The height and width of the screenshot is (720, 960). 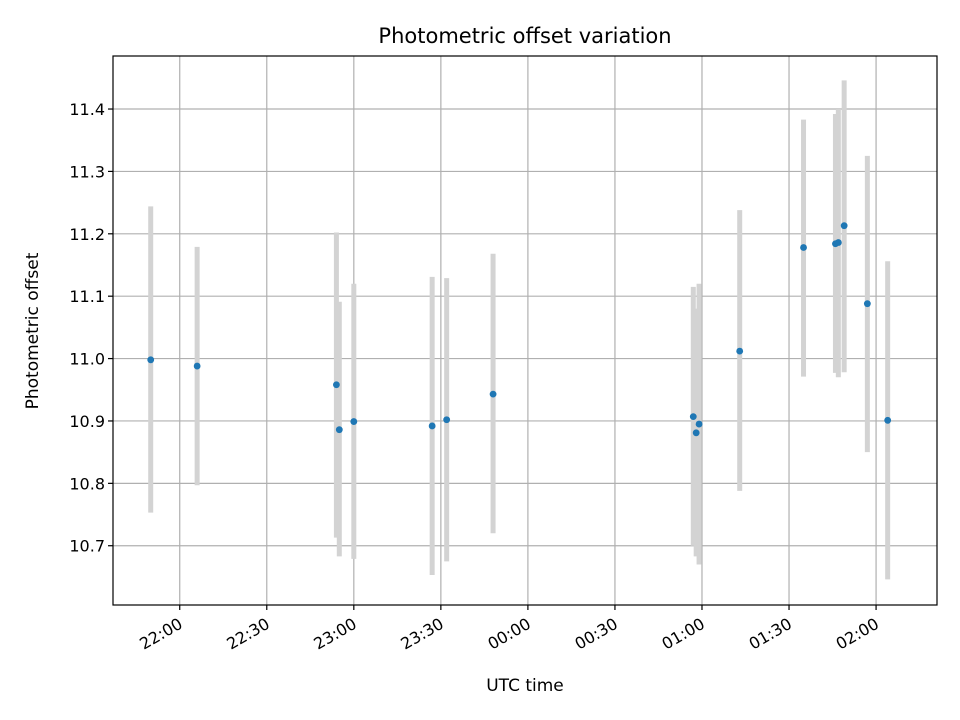 What do you see at coordinates (91, 328) in the screenshot?
I see `y-axis-ticks: 10.7 10.8 10.9 11.0 11.1 11.2 11.3 11.4` at bounding box center [91, 328].